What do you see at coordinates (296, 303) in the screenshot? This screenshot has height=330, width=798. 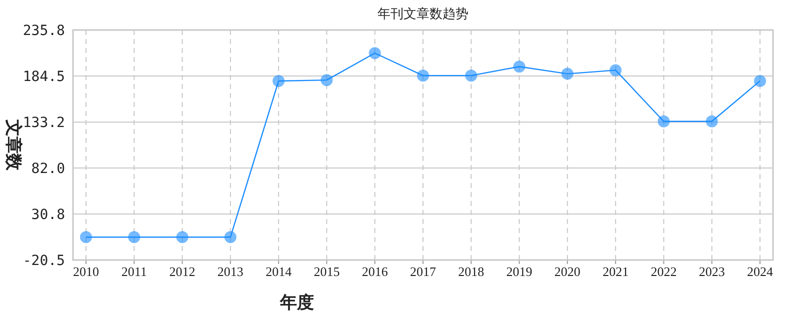 I see `x-axis-title: 年度` at bounding box center [296, 303].